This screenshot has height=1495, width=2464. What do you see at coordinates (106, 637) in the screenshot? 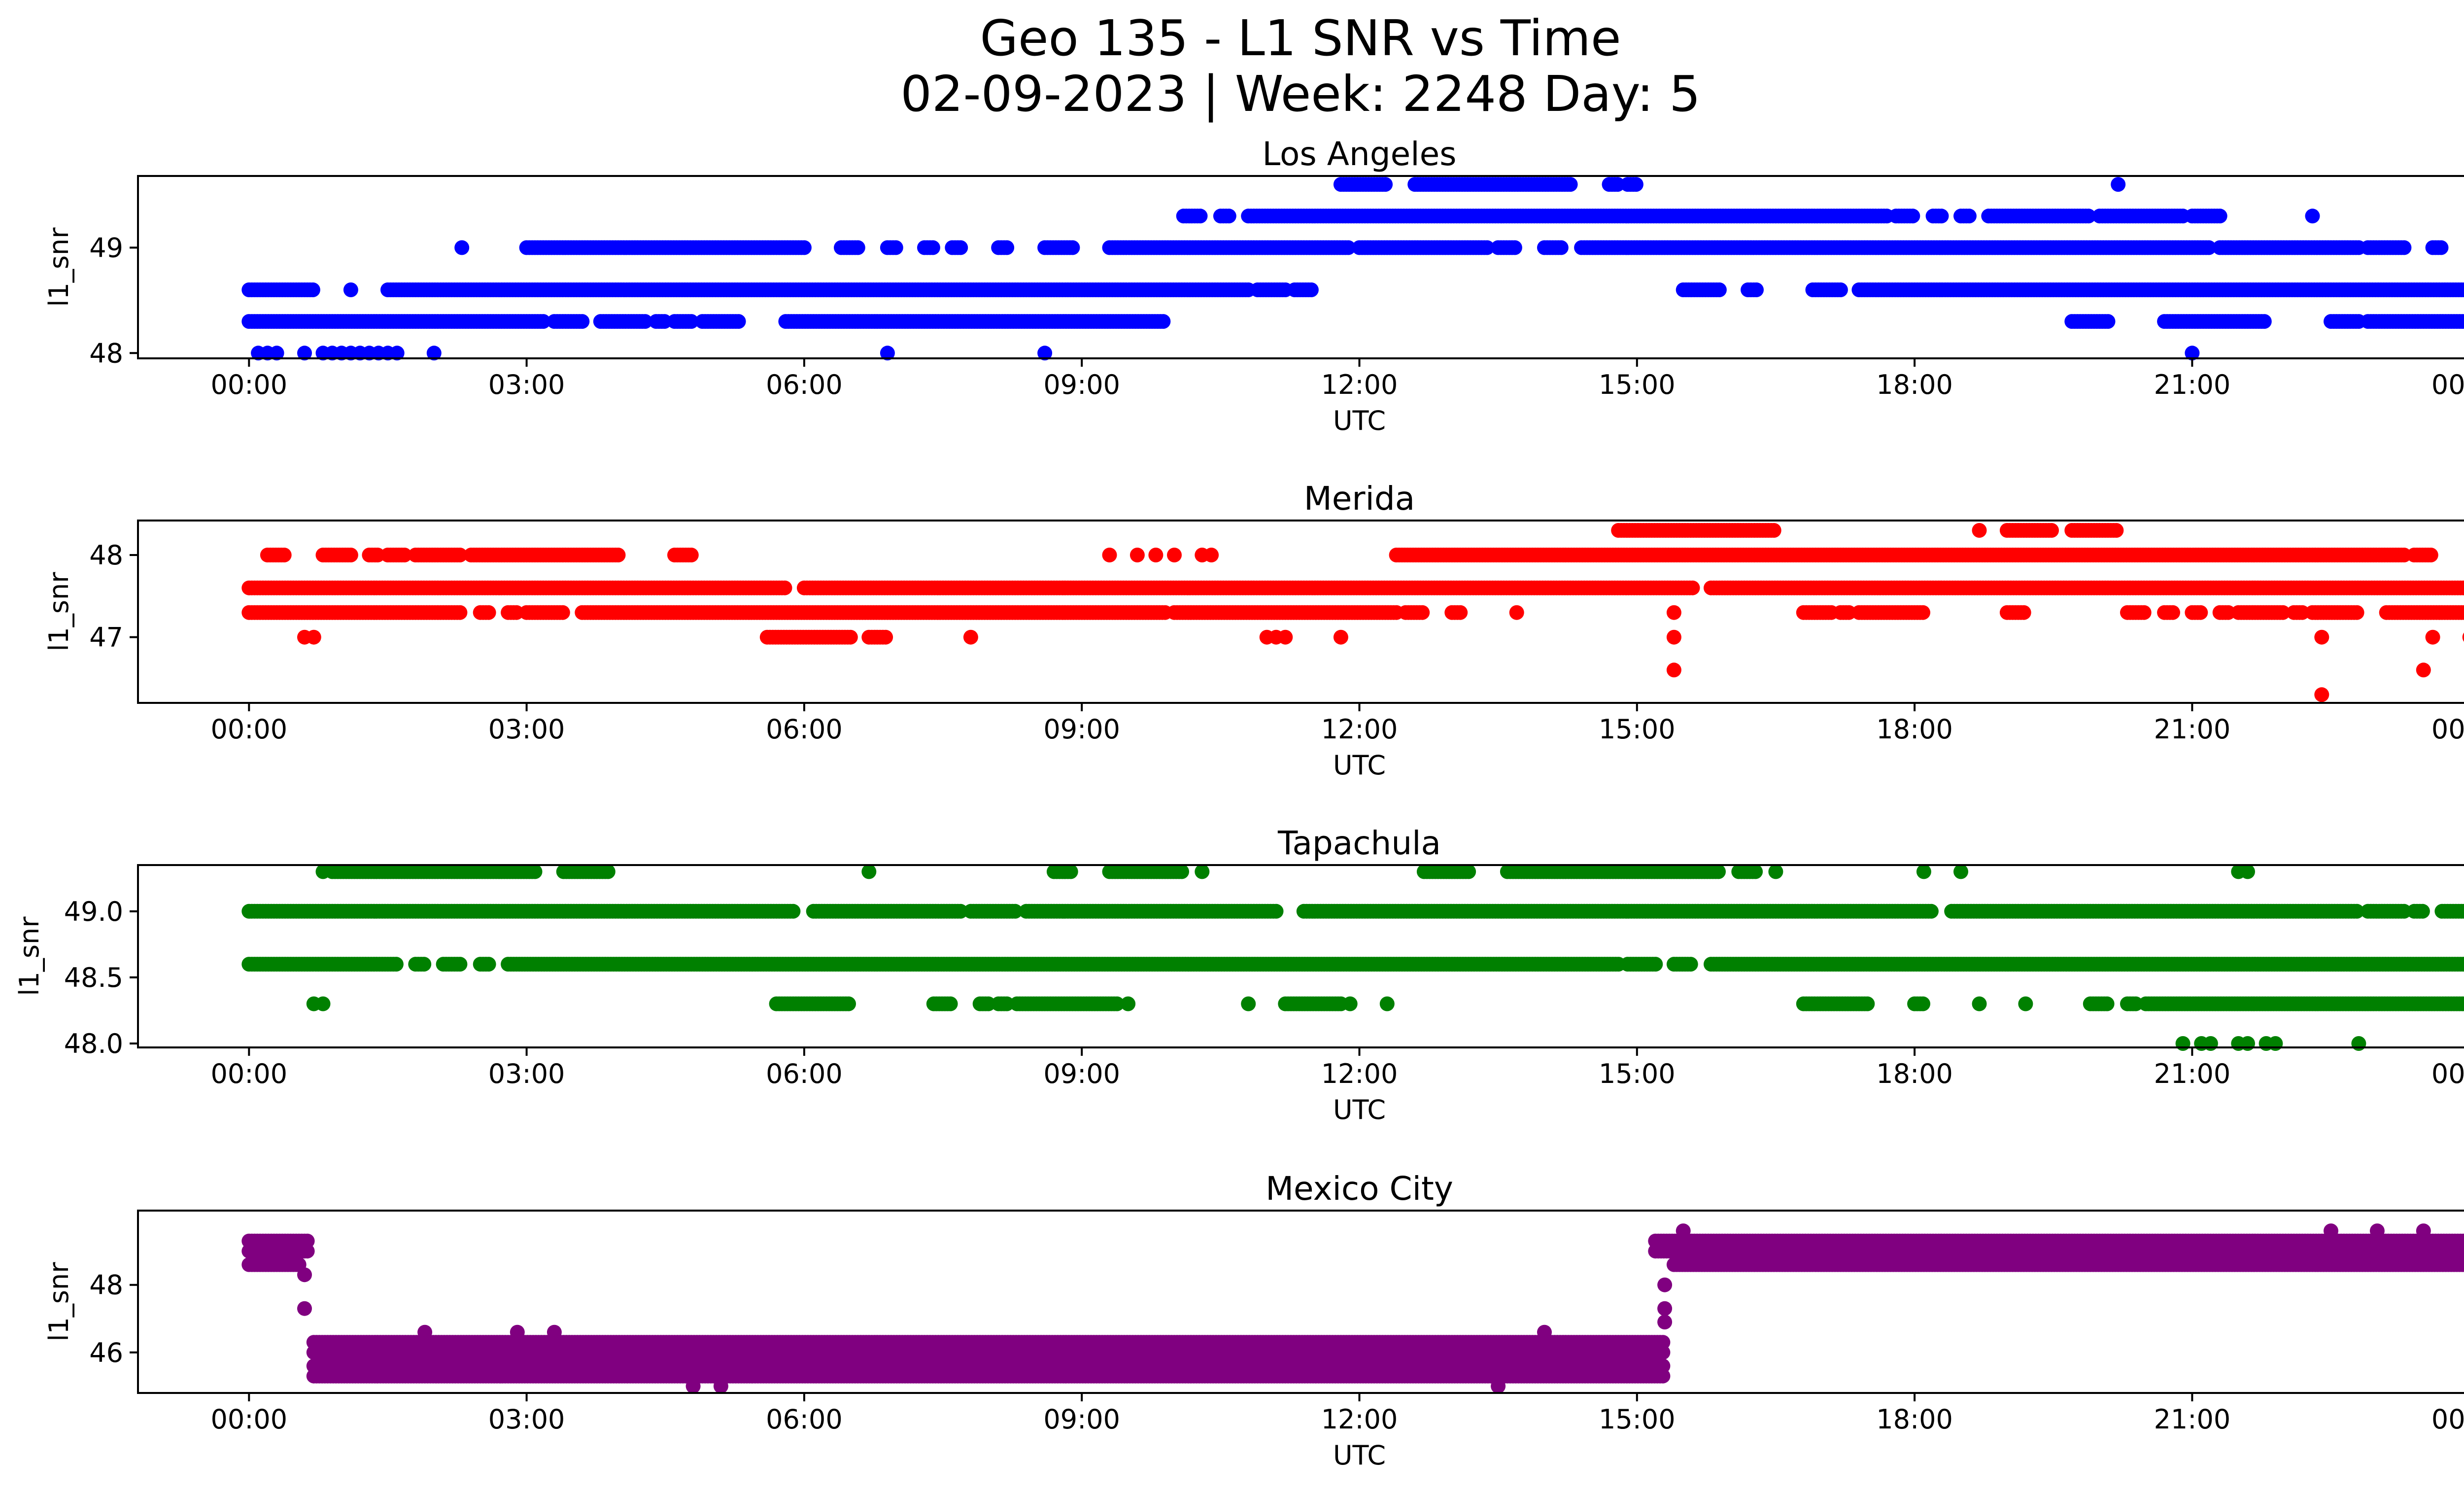
I see `y-tick-label: 47` at bounding box center [106, 637].